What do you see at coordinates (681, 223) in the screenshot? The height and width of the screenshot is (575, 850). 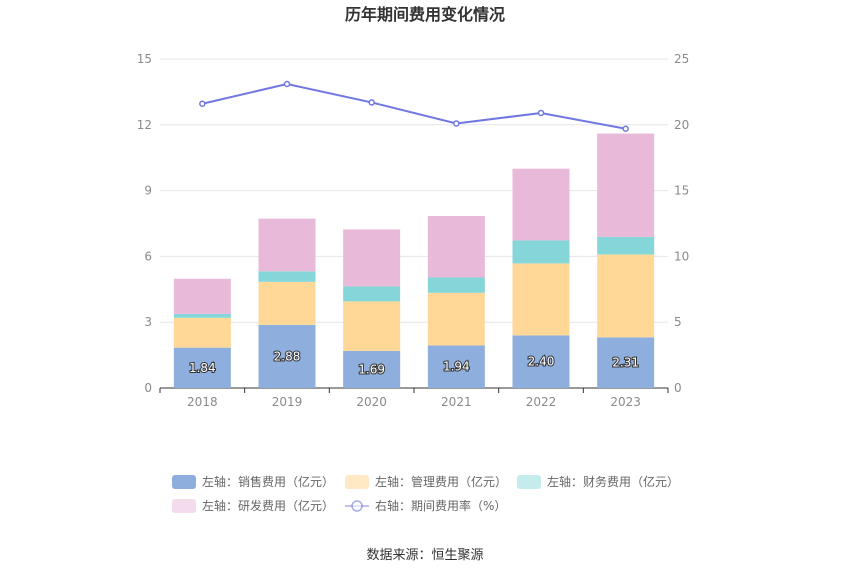 I see `right-axis: 0 5 10 15 20 25` at bounding box center [681, 223].